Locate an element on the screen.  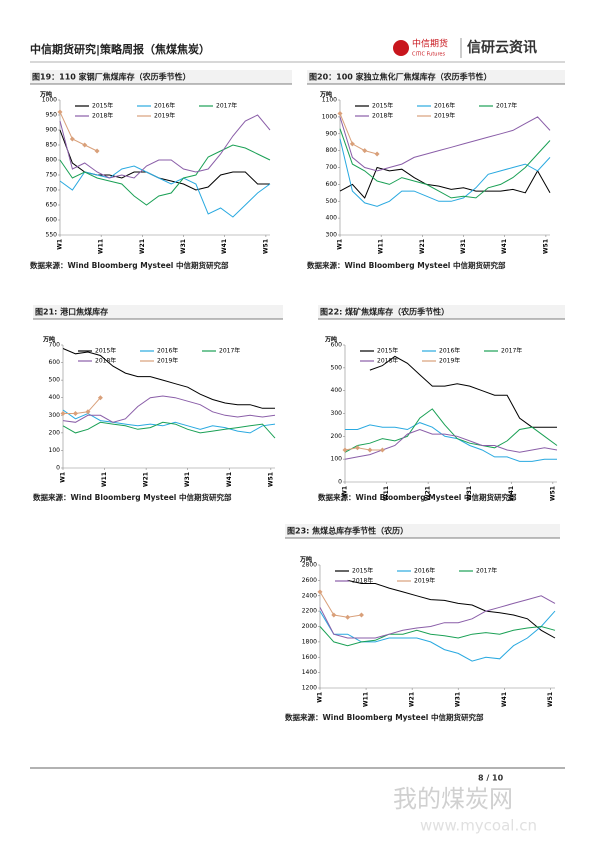
y-tick-label: 950 is located at coordinates (52, 115).